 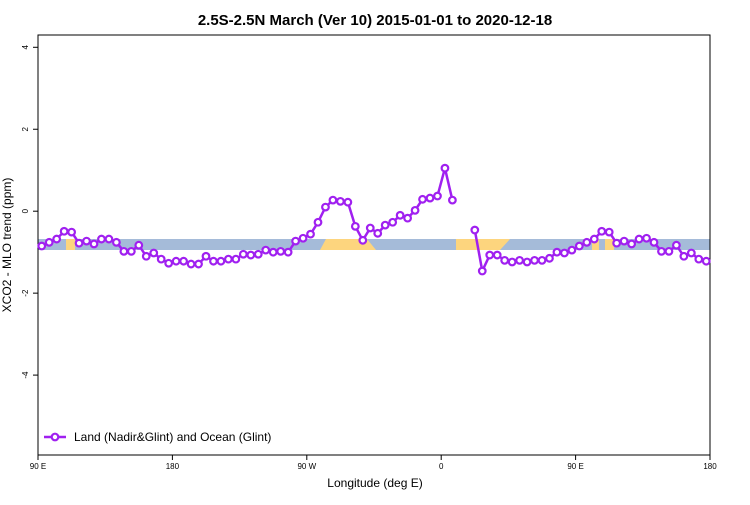 What do you see at coordinates (306, 466) in the screenshot?
I see `x-tick-label: 90 W` at bounding box center [306, 466].